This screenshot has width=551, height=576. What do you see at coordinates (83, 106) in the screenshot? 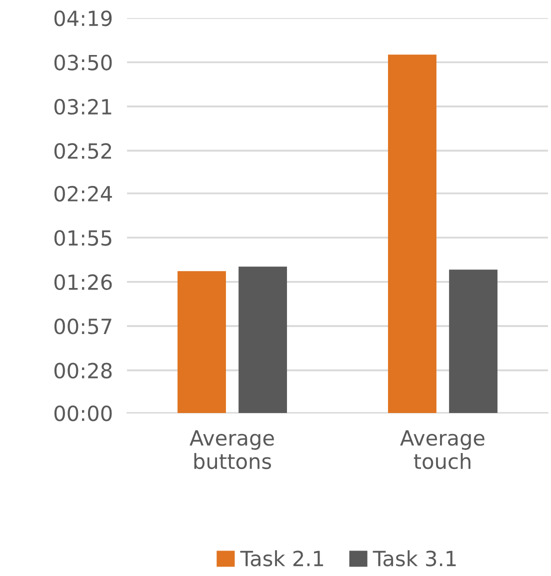
I see `y-tick-label: 03:21` at bounding box center [83, 106].